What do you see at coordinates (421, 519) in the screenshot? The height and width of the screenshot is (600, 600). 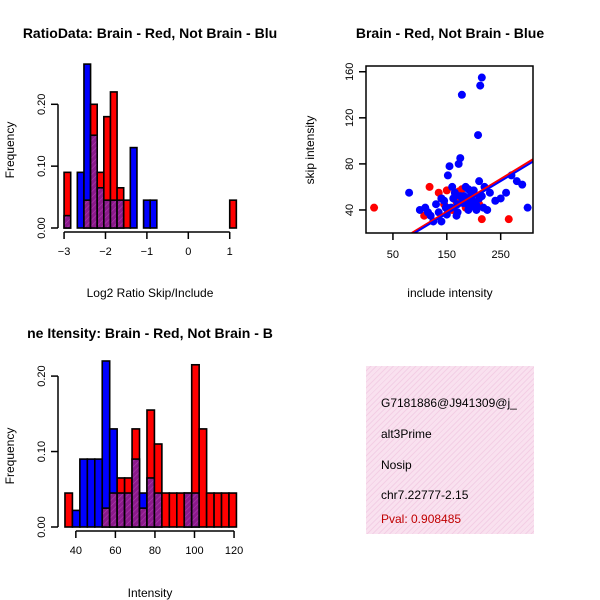 I see `p-value: Pval: 0.908485` at bounding box center [421, 519].